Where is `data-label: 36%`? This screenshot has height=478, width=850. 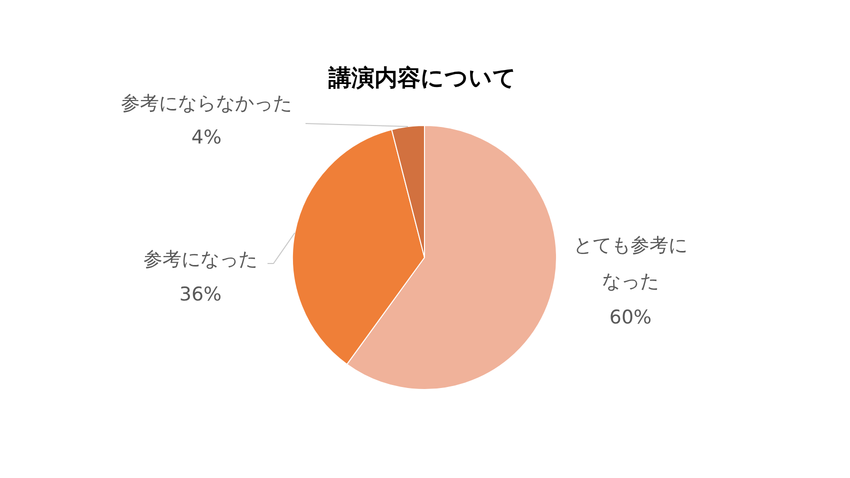 data-label: 36% is located at coordinates (200, 295).